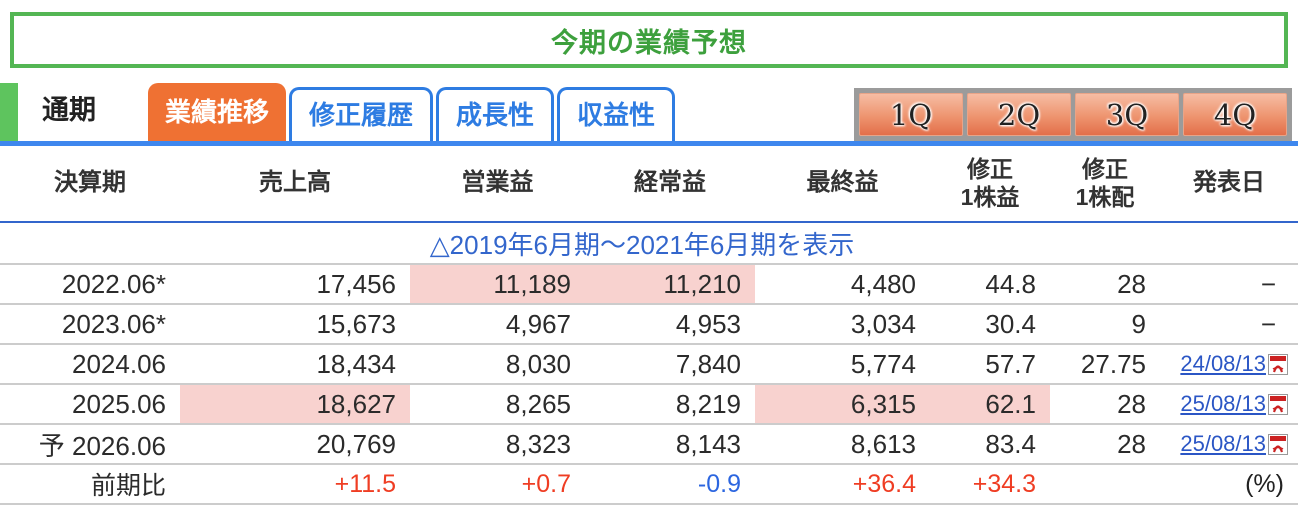 The image size is (1298, 516). Describe the element at coordinates (842, 364) in the screenshot. I see `cell-net: 5,774` at that location.